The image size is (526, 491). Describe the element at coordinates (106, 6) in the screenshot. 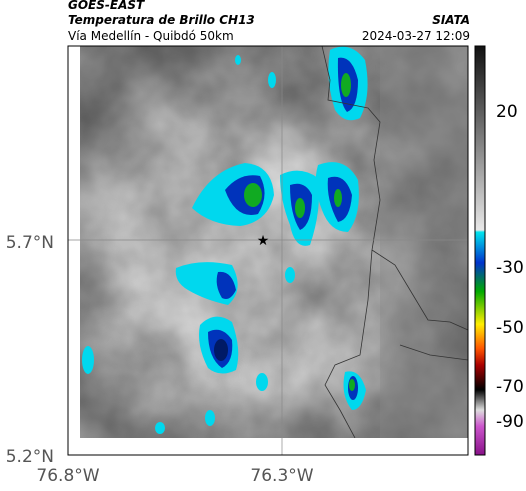

I see `source: GOES-EAST` at that location.